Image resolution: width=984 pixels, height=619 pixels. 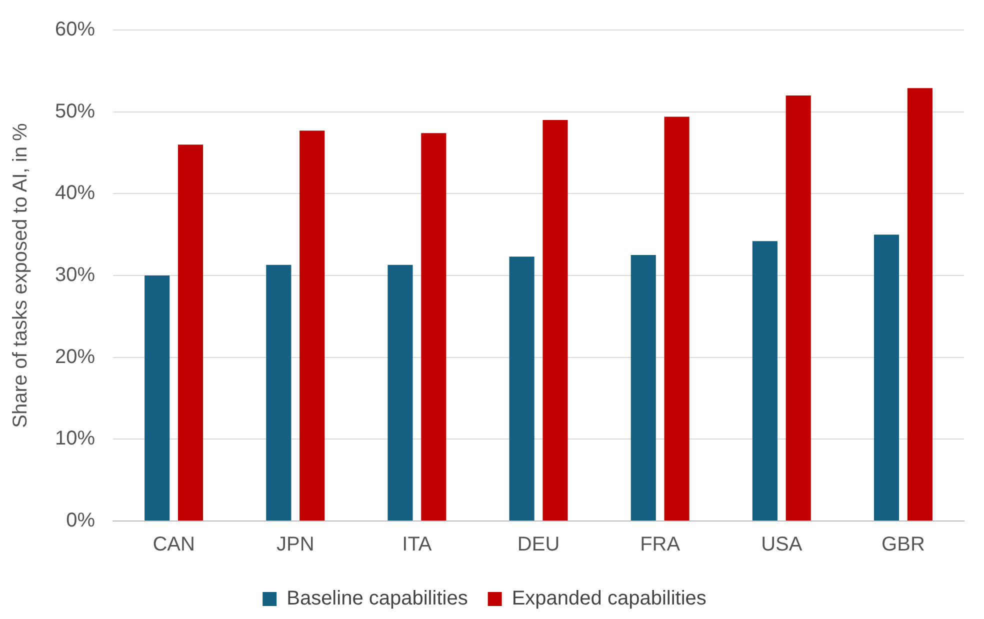 What do you see at coordinates (377, 599) in the screenshot?
I see `legend-label: Baseline capabilities` at bounding box center [377, 599].